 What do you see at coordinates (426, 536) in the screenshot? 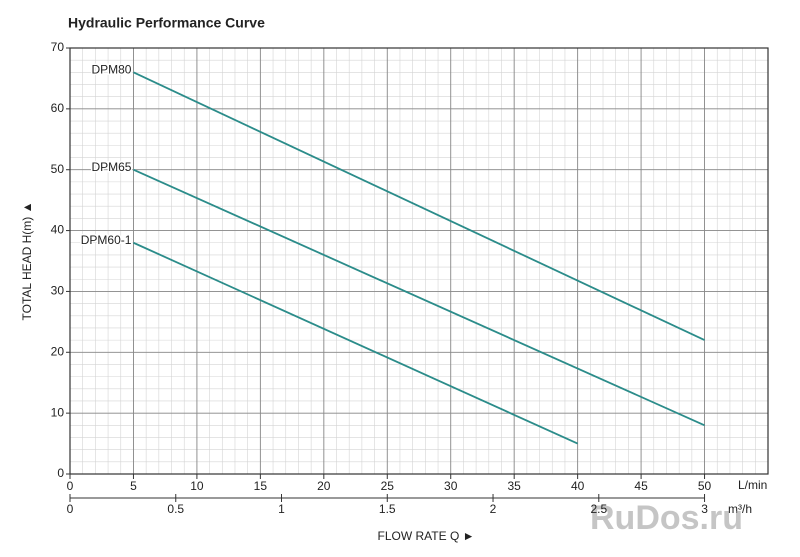
I see `x-axis-label: FLOW RATE Q ►` at bounding box center [426, 536].